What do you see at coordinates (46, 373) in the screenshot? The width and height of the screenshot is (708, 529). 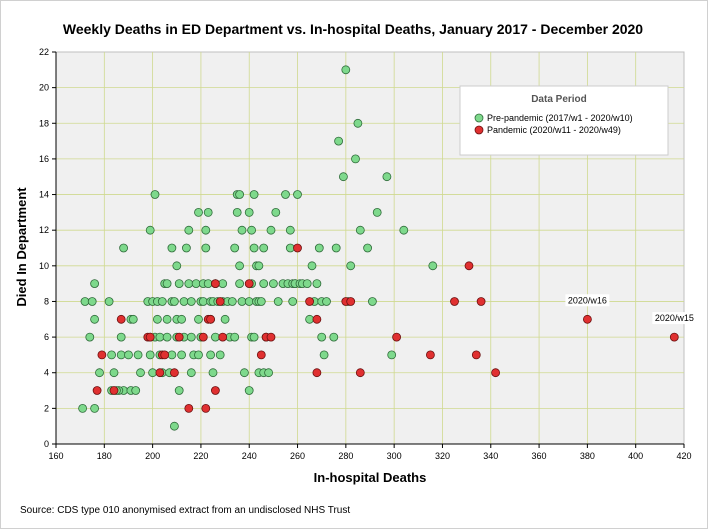 I see `y-tick-label: 4` at bounding box center [46, 373].